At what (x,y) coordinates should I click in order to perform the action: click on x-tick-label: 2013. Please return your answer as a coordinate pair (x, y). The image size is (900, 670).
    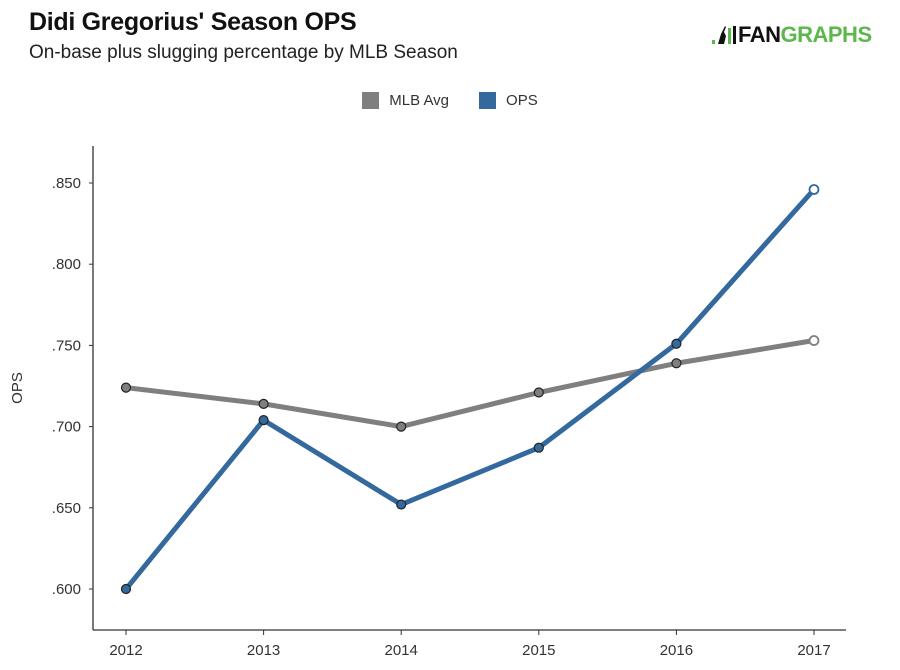
    Looking at the image, I should click on (263, 650).